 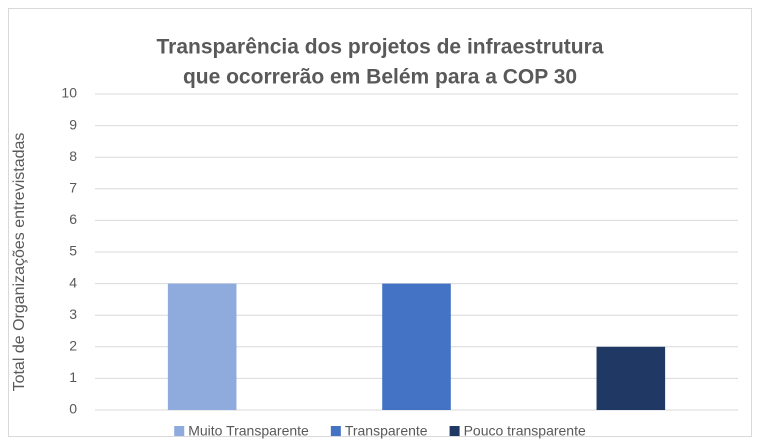 What do you see at coordinates (73, 282) in the screenshot?
I see `y-tick-label: 4` at bounding box center [73, 282].